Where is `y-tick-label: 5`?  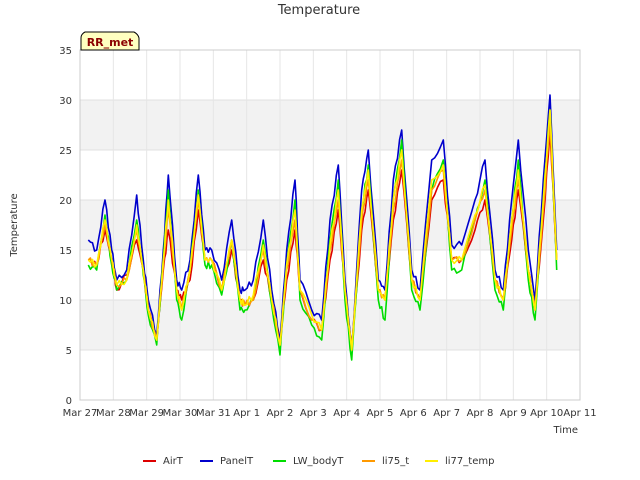 y-tick-label: 5 is located at coordinates (69, 351).